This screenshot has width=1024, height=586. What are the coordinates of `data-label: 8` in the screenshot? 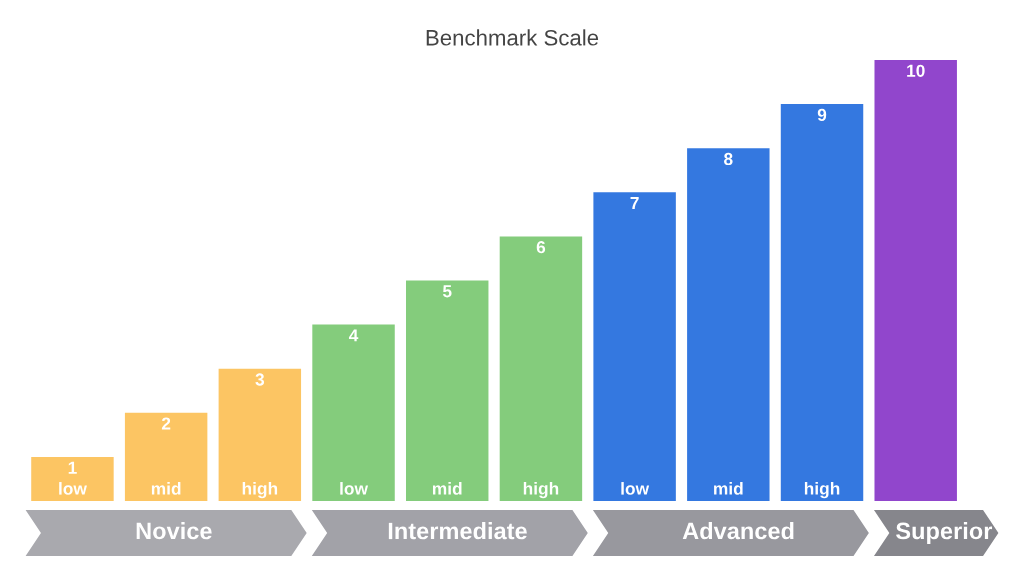 It's located at (728, 159).